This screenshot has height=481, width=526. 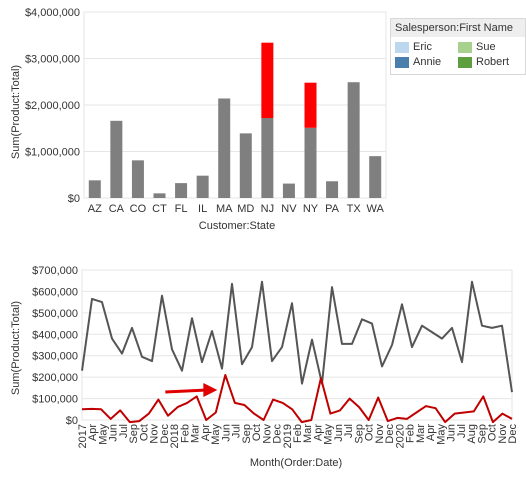 What do you see at coordinates (55, 400) in the screenshot?
I see `line-y-tick-label: $100,000` at bounding box center [55, 400].